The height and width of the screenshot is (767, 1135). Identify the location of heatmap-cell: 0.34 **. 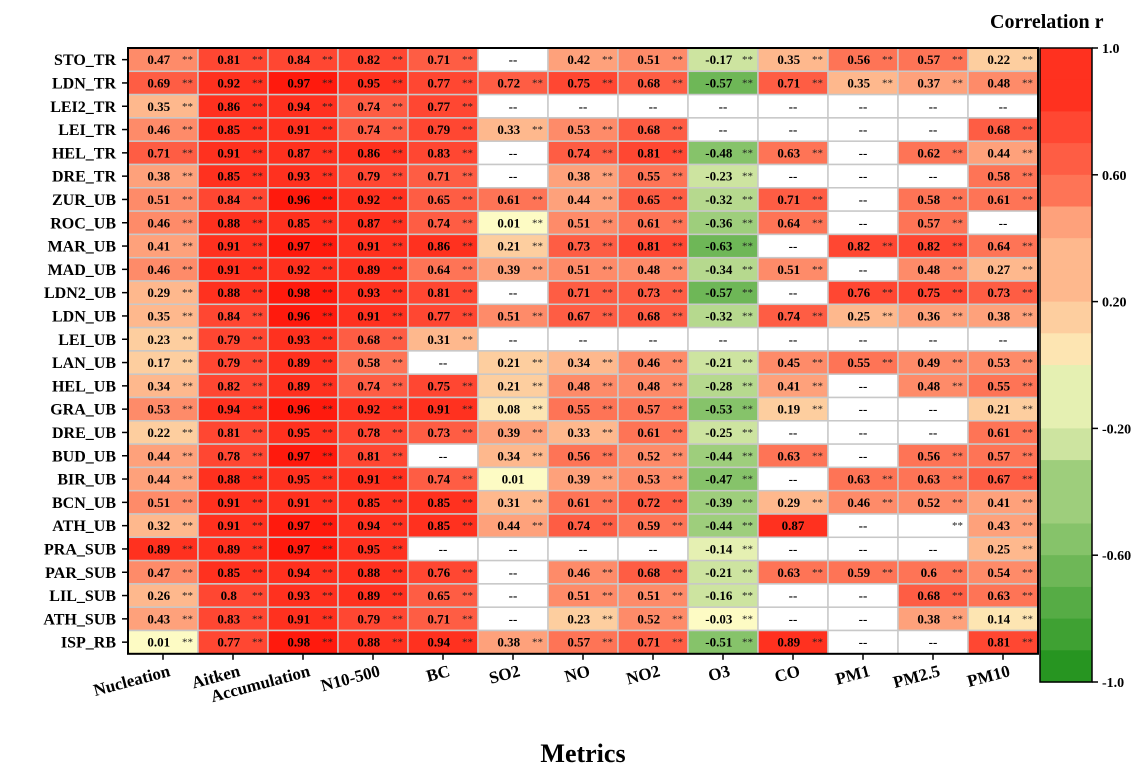
(583, 362).